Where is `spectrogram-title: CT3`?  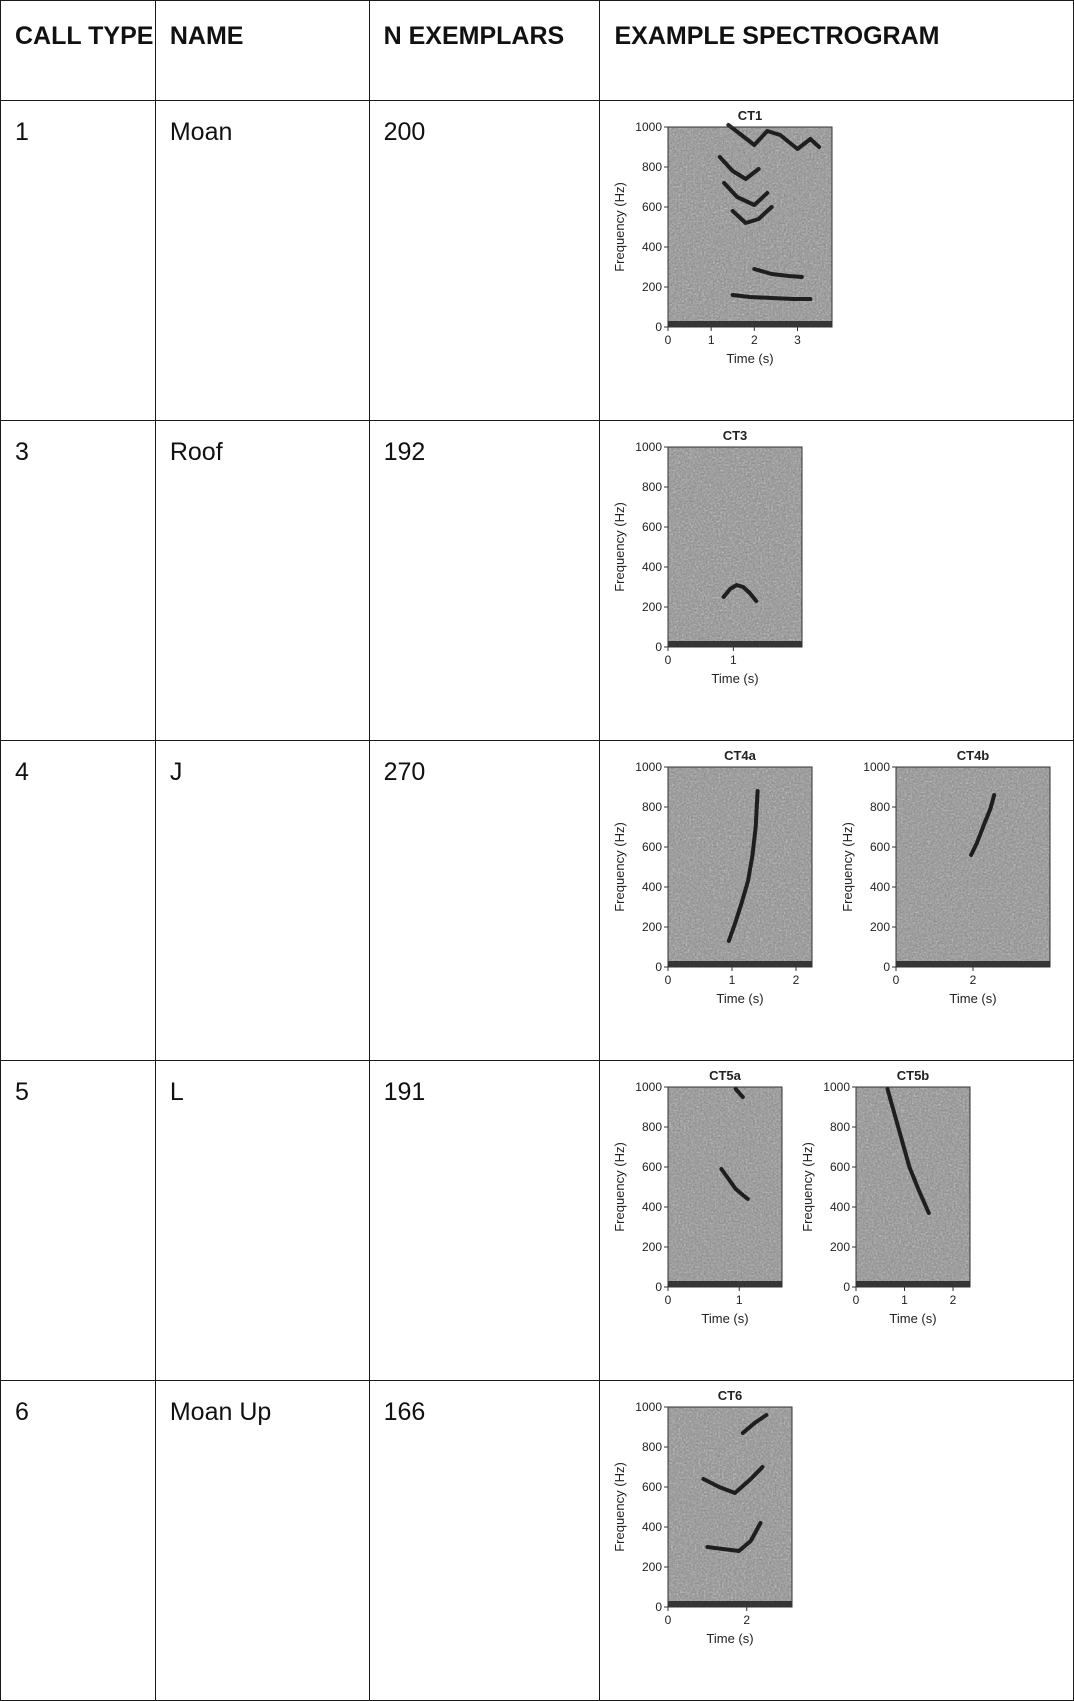 spectrogram-title: CT3 is located at coordinates (735, 435).